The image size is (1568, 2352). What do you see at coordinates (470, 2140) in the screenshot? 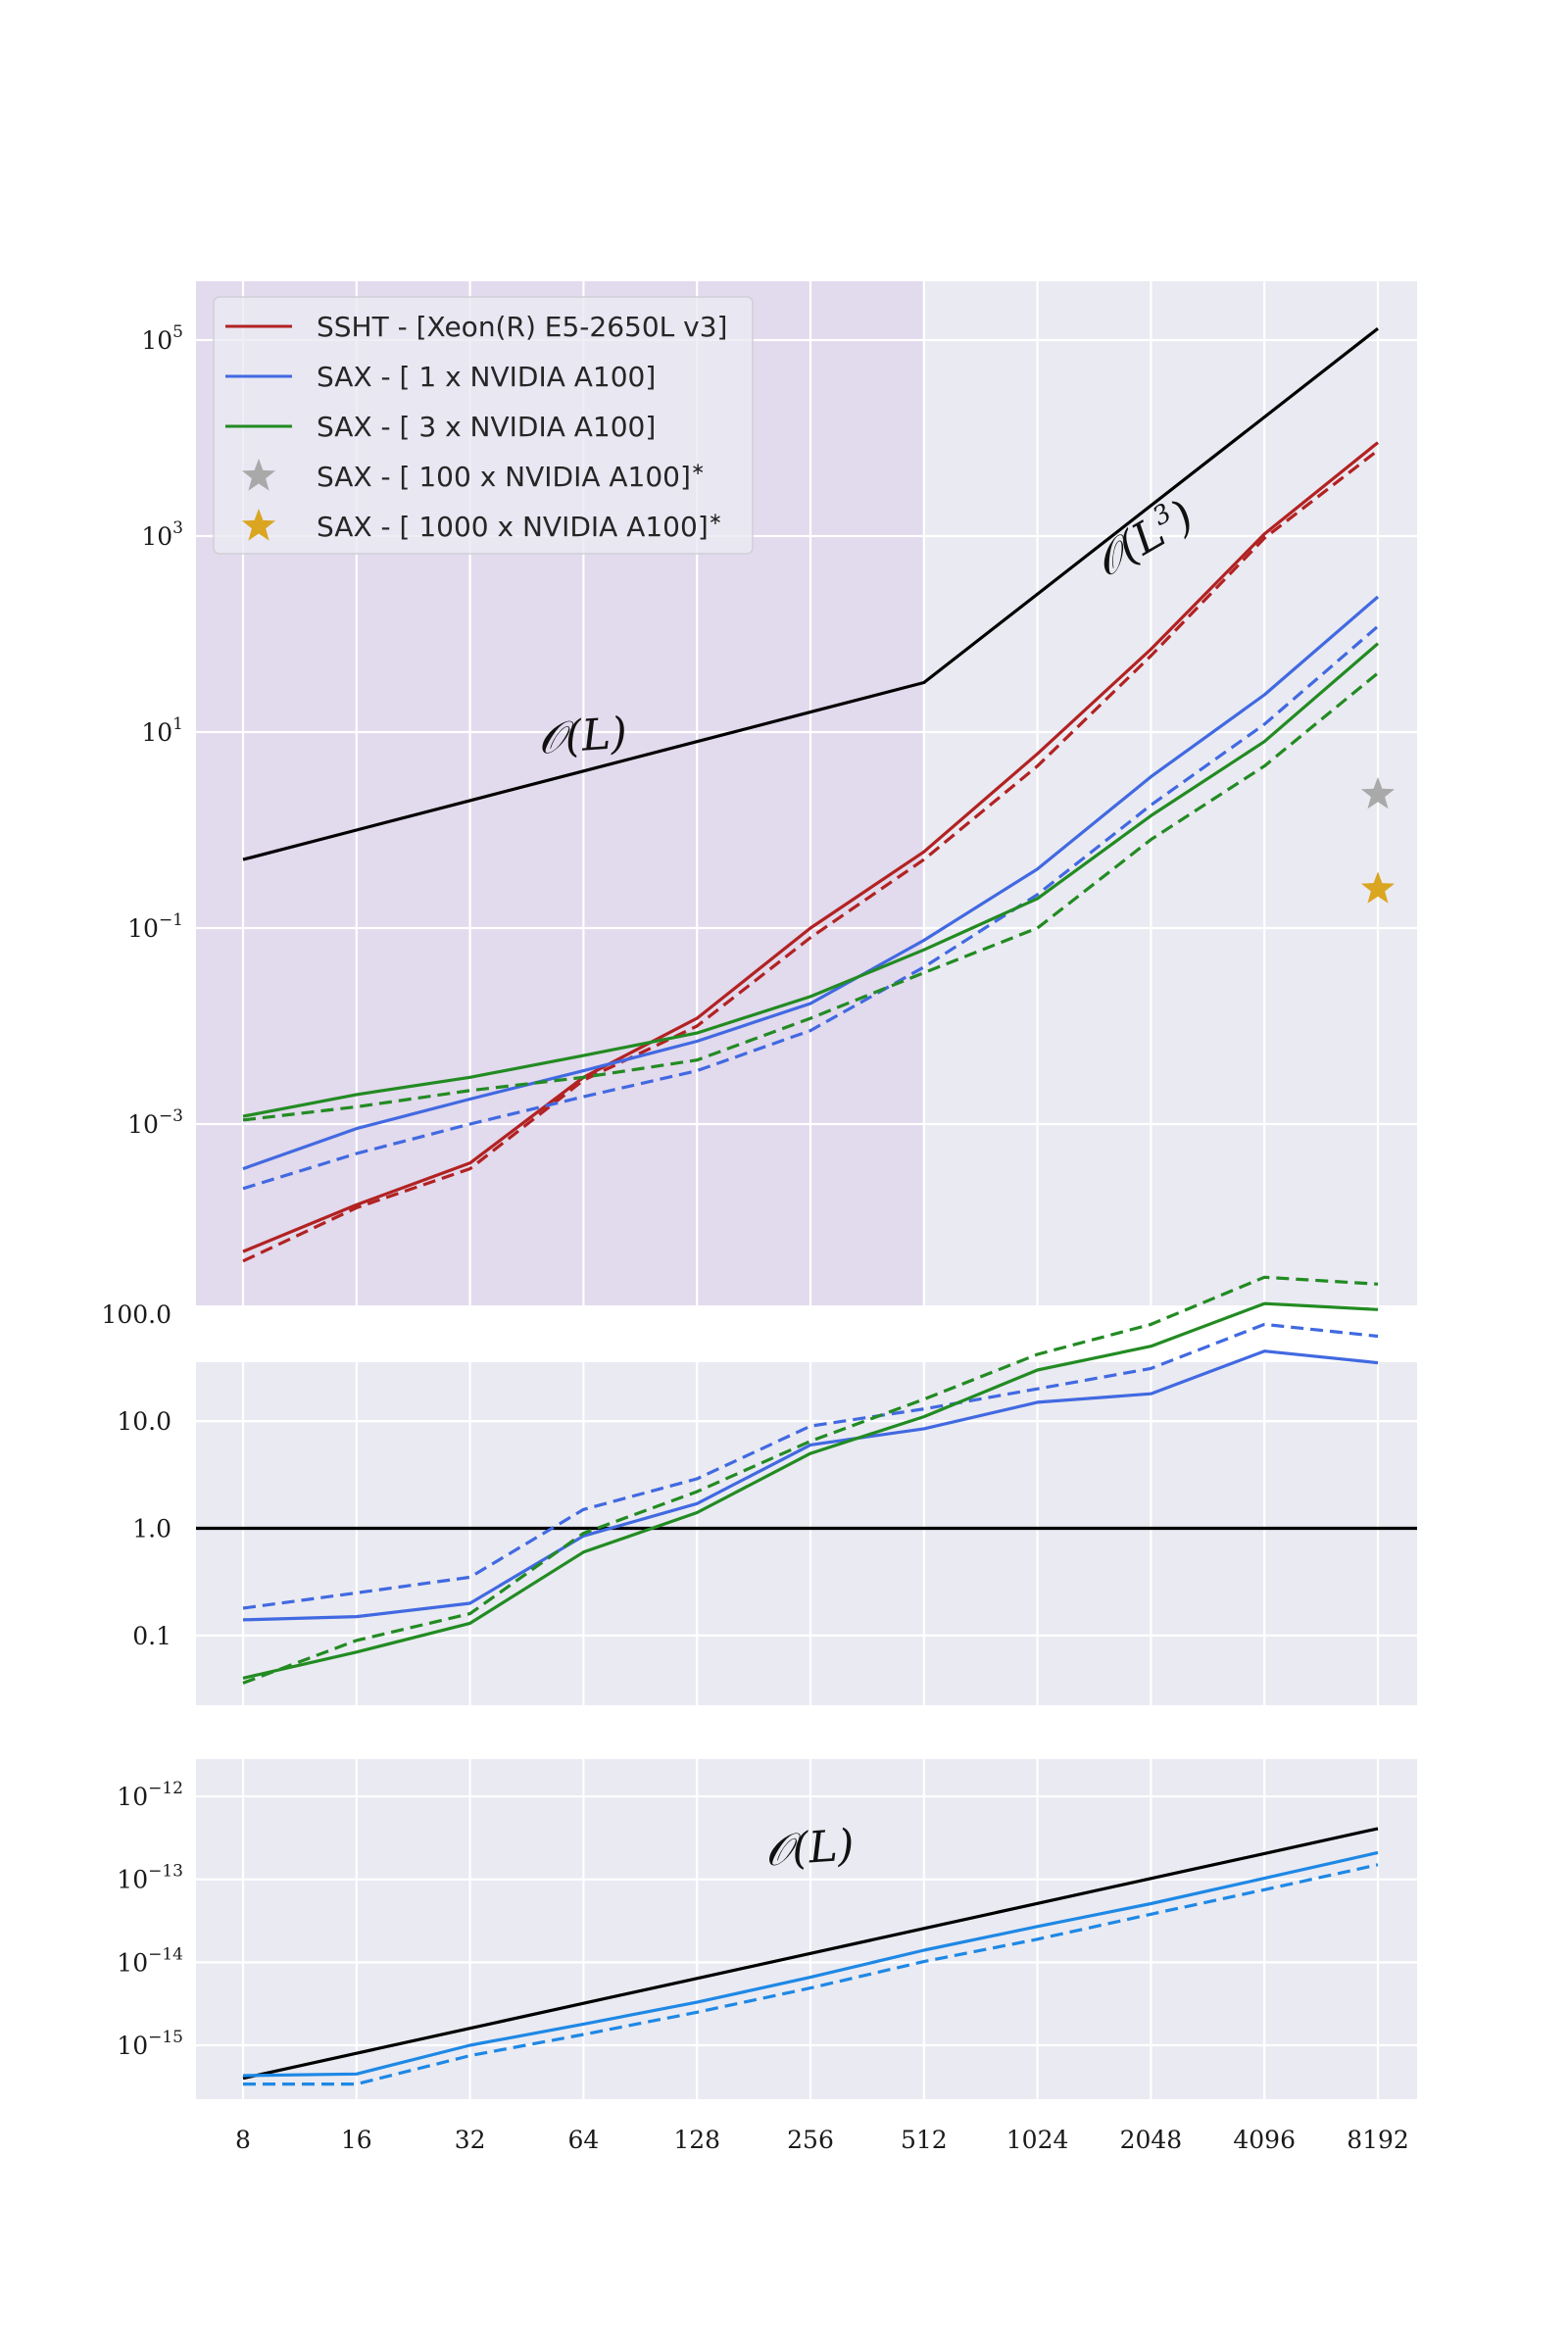
I see `x-tick-label: 32` at bounding box center [470, 2140].